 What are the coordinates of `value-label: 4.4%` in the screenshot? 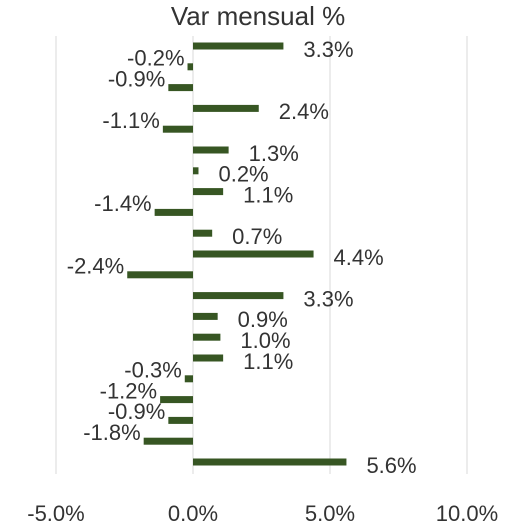 It's located at (359, 257).